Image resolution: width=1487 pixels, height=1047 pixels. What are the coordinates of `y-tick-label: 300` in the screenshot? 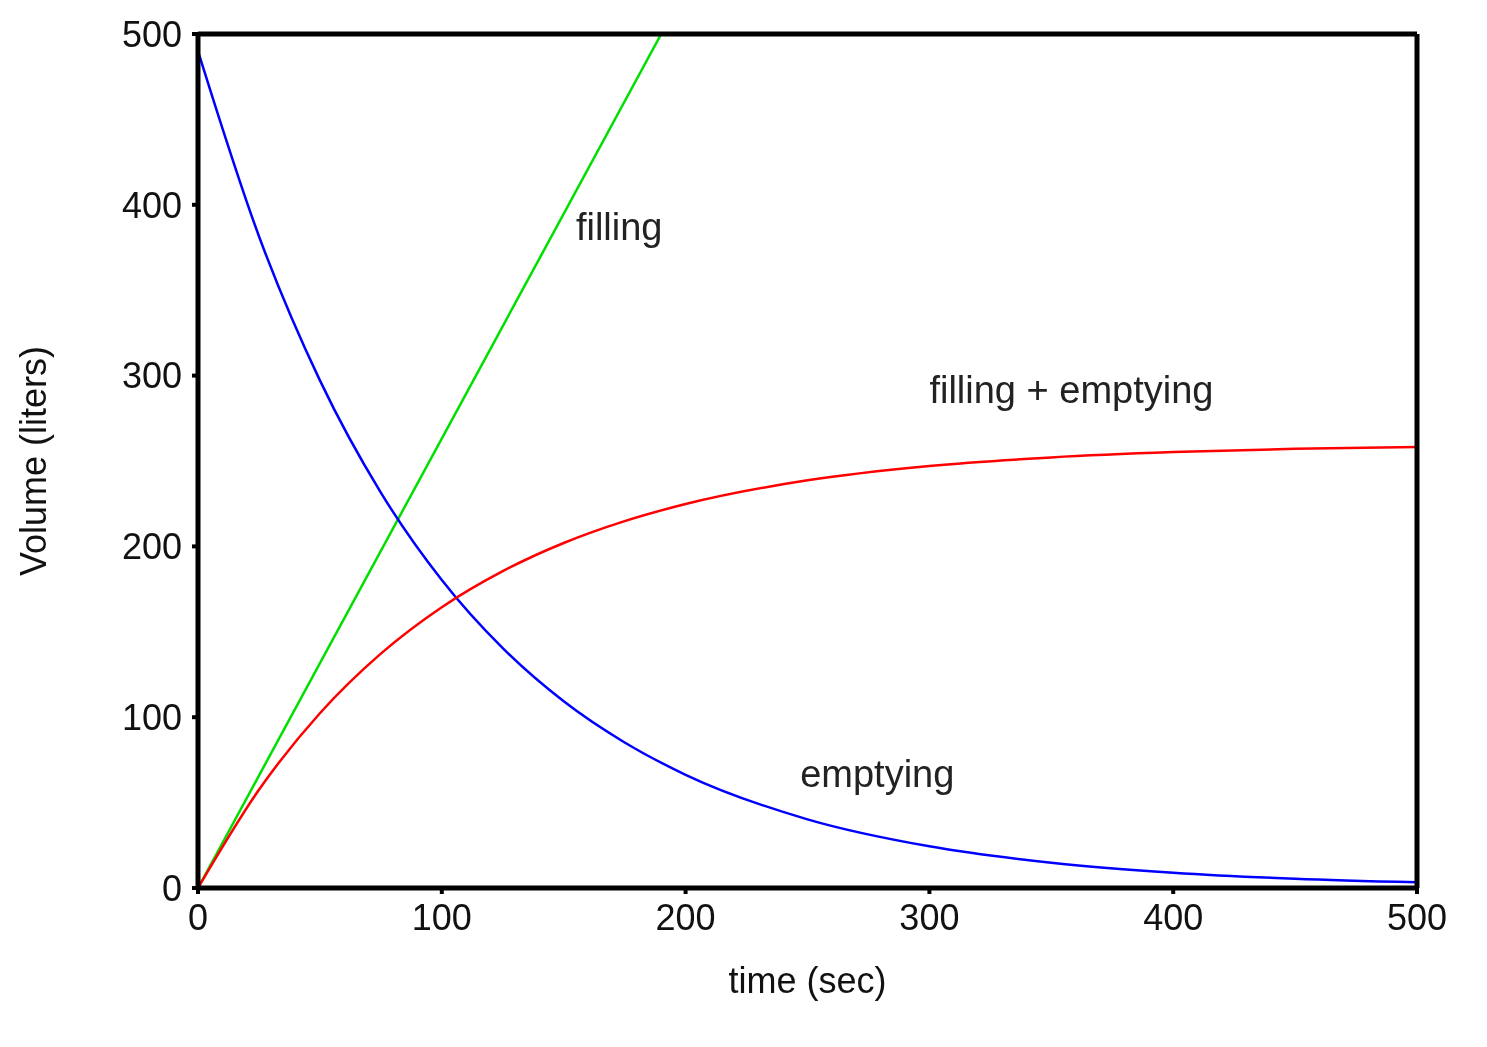 It's located at (151, 376).